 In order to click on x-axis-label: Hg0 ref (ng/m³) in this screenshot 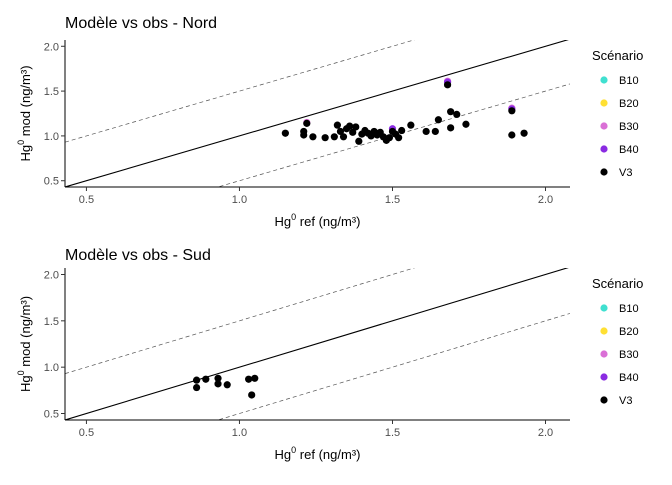, I will do `click(318, 453)`.